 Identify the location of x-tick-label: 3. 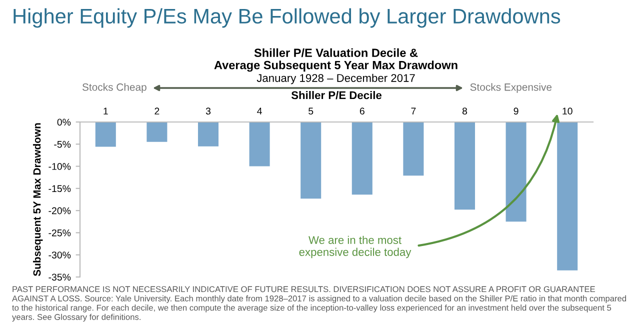
(208, 111).